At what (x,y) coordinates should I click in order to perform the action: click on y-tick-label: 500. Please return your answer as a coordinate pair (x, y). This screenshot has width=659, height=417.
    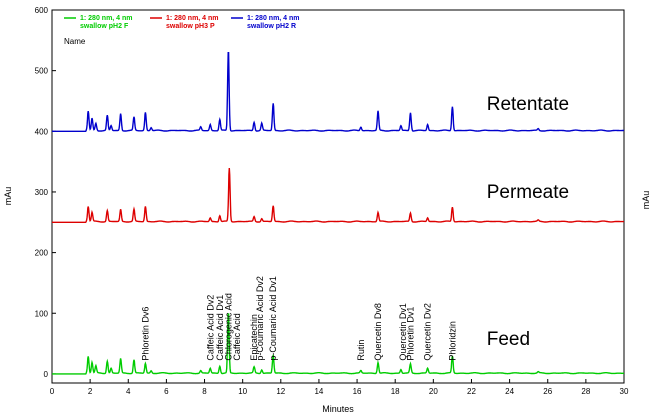
    Looking at the image, I should click on (42, 71).